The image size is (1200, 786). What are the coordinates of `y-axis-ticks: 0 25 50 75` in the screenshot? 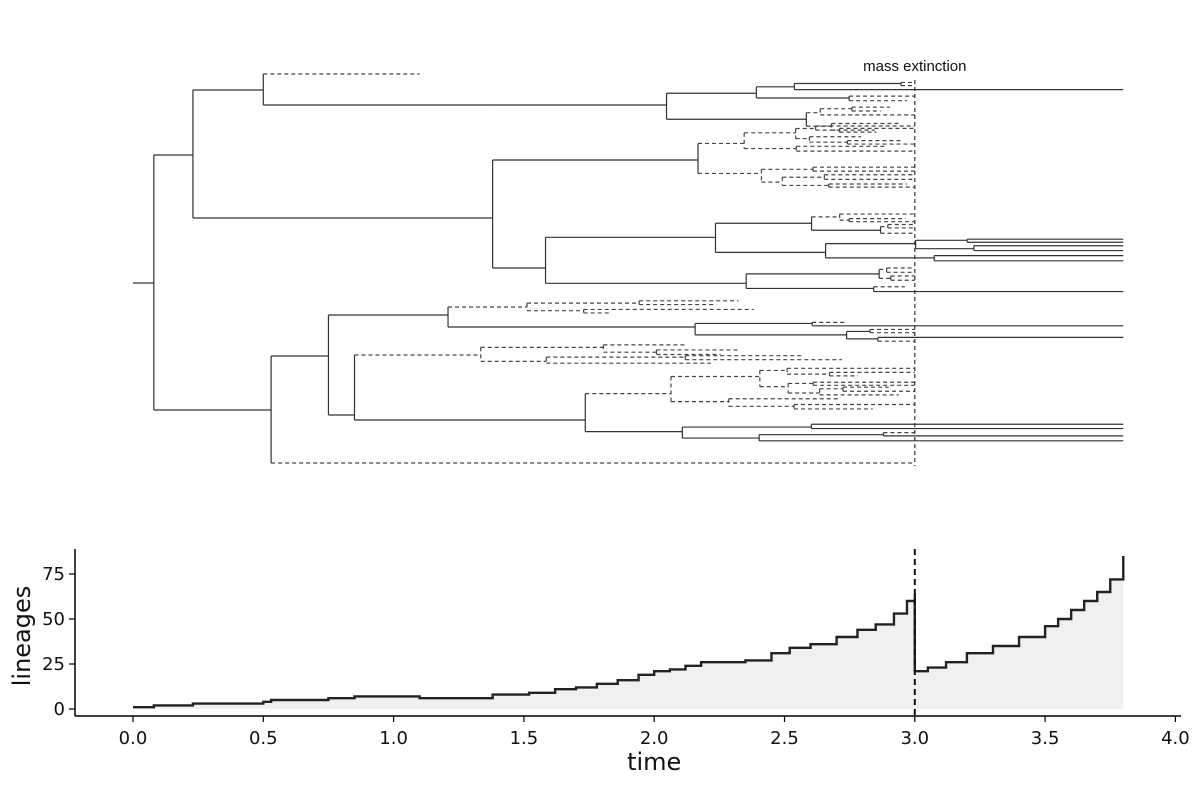 It's located at (58, 642).